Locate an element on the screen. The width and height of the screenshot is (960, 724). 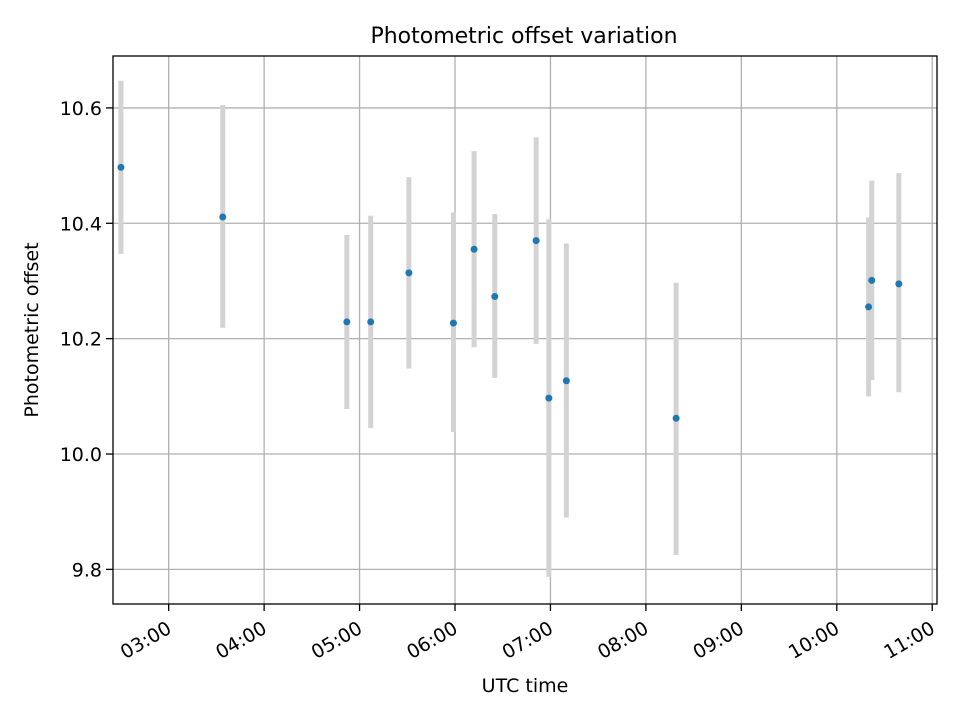
y-tick-label: 9.8 is located at coordinates (87, 570).